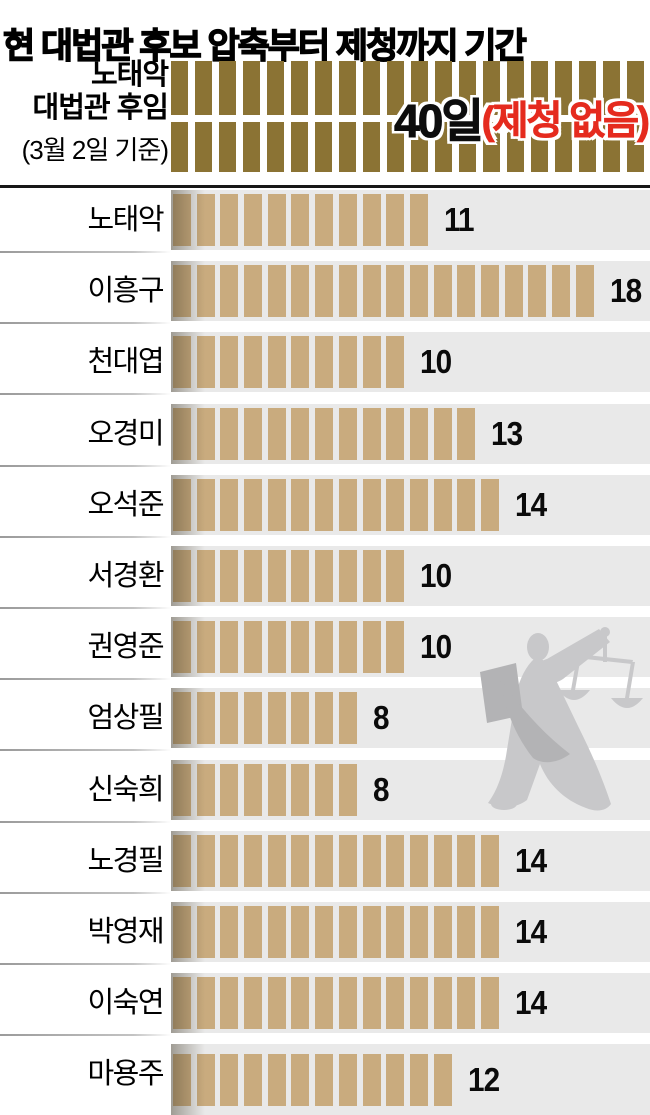 The width and height of the screenshot is (650, 1115). What do you see at coordinates (410, 147) in the screenshot?
I see `tally-tick-row-bottom` at bounding box center [410, 147].